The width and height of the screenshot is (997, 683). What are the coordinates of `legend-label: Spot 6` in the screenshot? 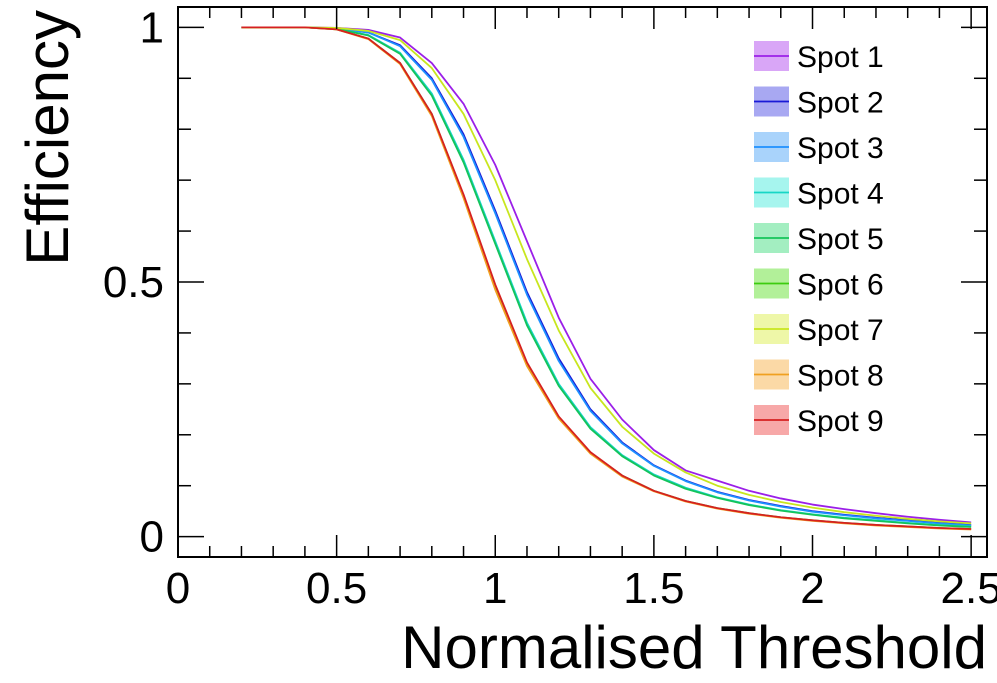 It's located at (840, 285).